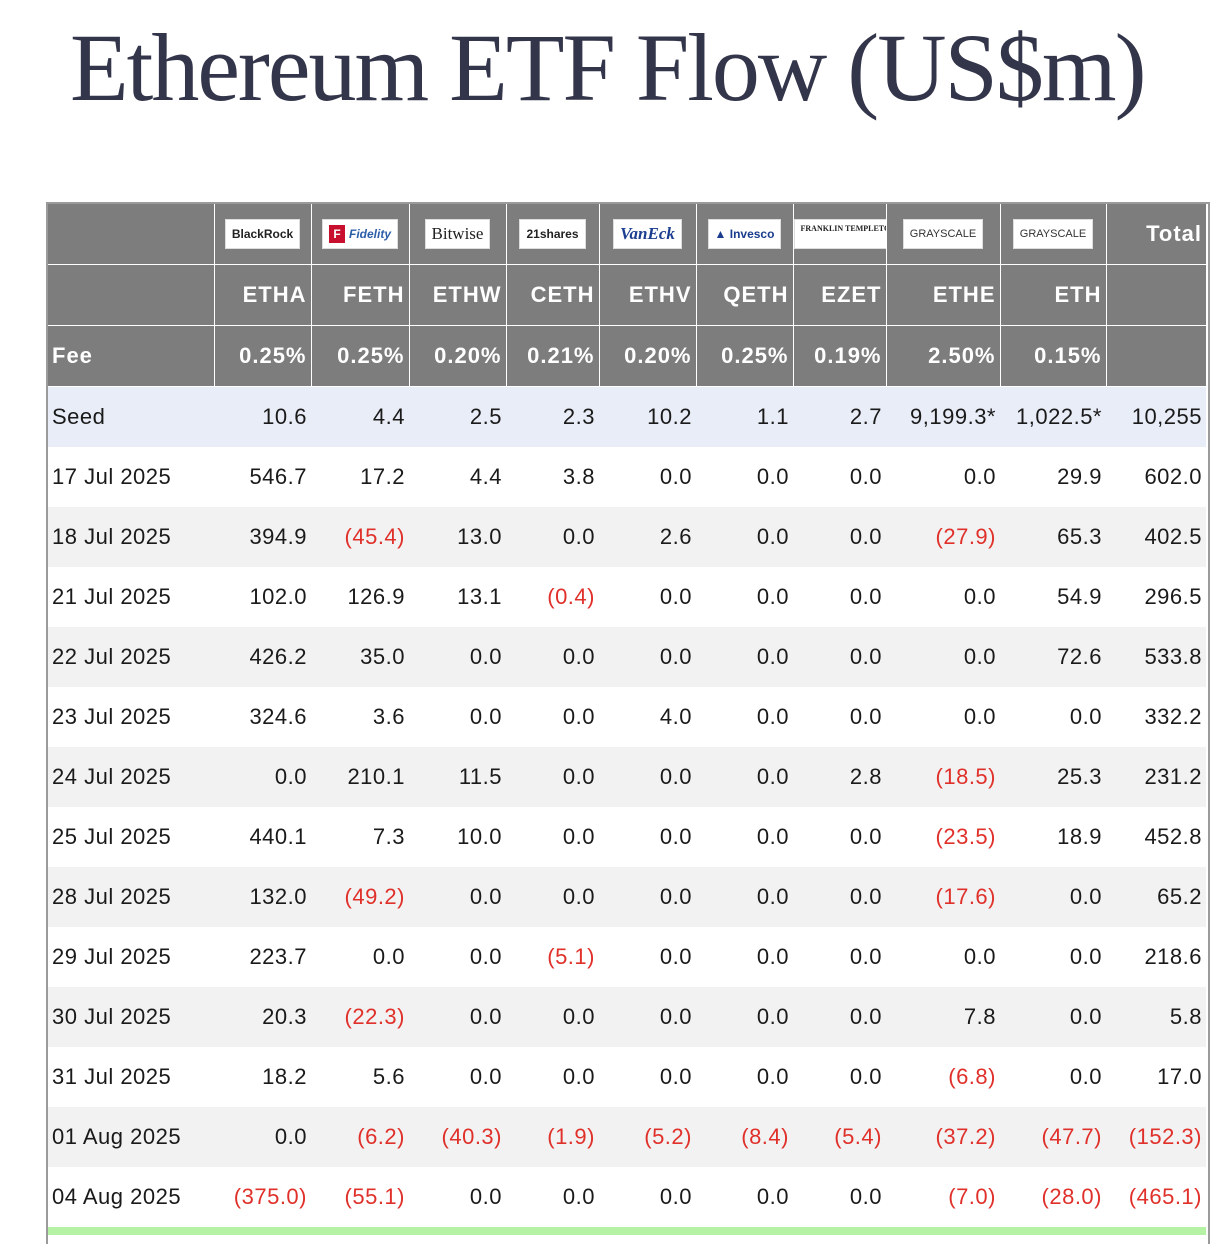 The height and width of the screenshot is (1244, 1218). What do you see at coordinates (552, 234) in the screenshot?
I see `21shares-logo: 21shares` at bounding box center [552, 234].